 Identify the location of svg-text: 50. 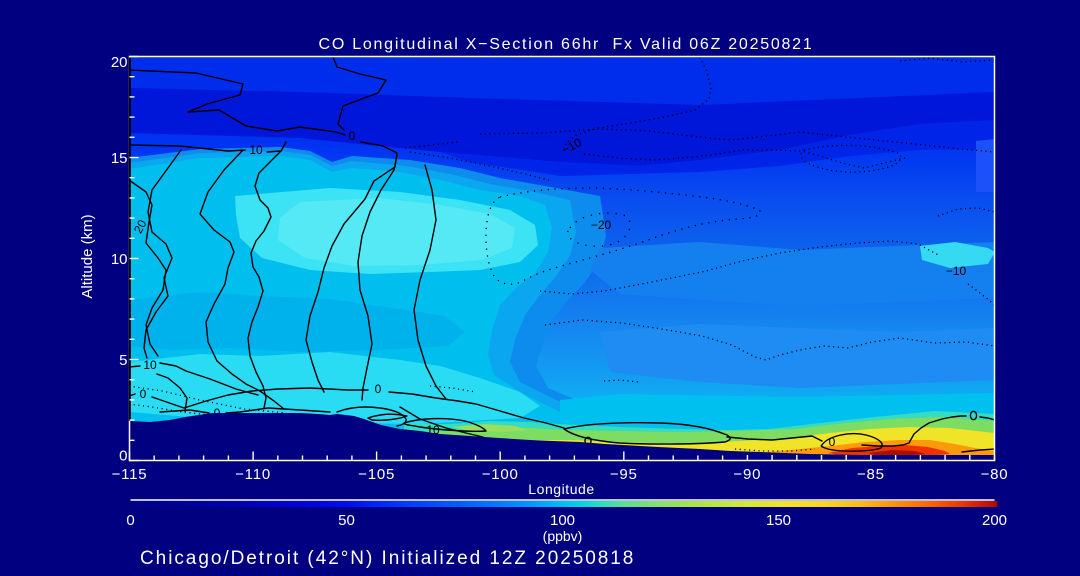
(346, 520).